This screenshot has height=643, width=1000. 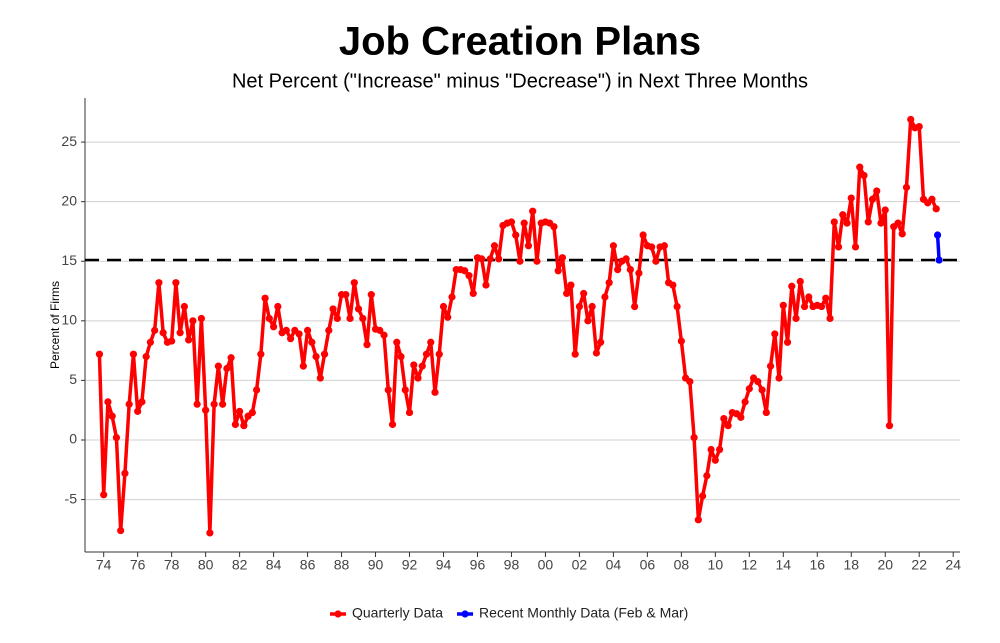 I want to click on x-tick-label: 82, so click(x=240, y=565).